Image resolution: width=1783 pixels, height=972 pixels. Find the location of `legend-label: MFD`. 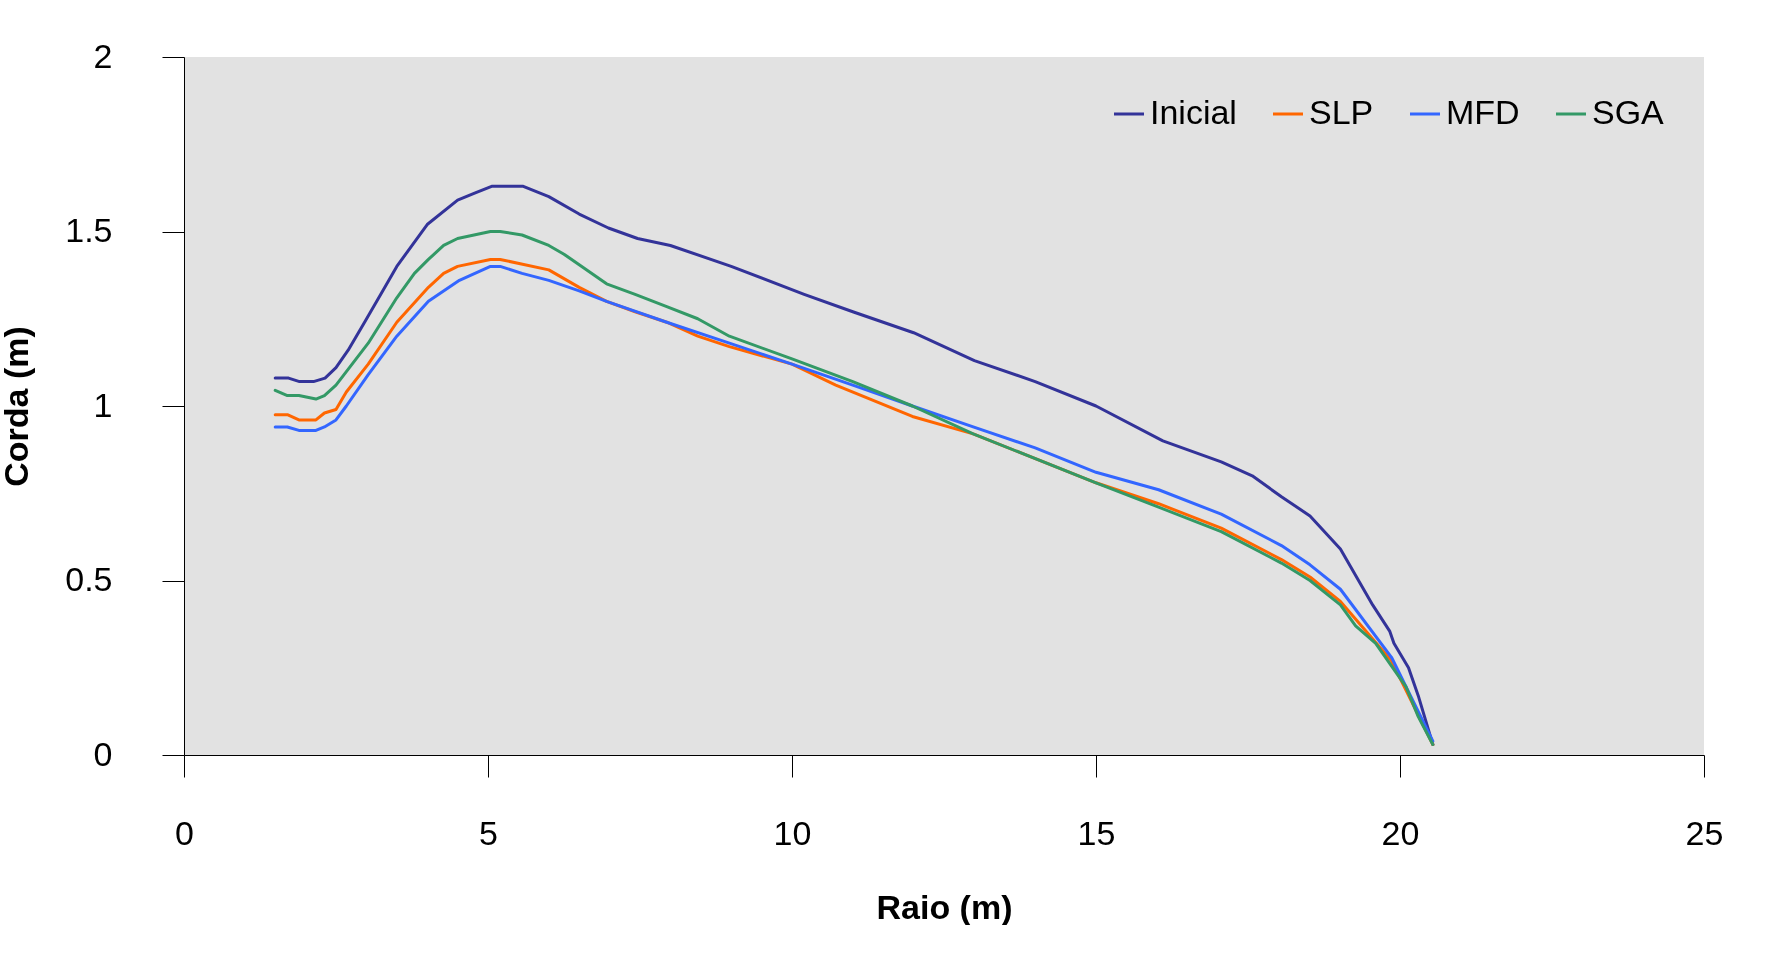

legend-label: MFD is located at coordinates (1483, 112).